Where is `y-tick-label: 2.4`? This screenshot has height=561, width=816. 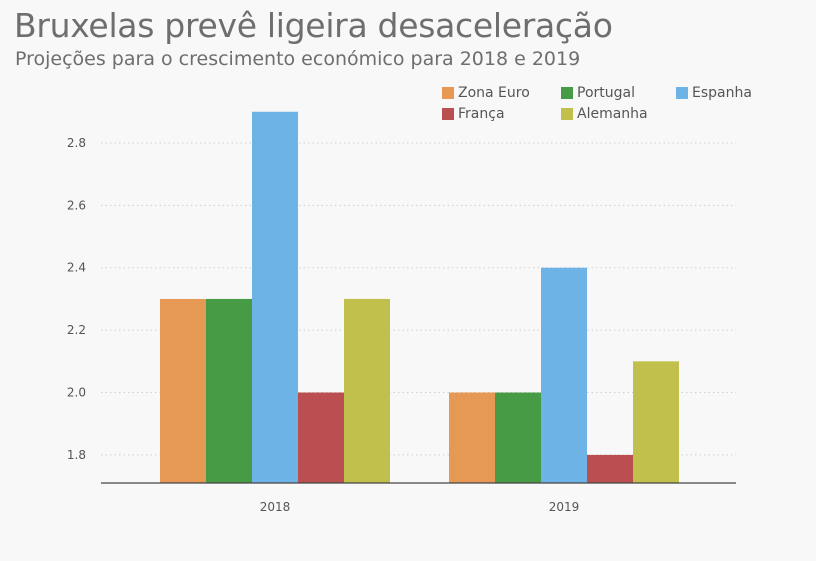 y-tick-label: 2.4 is located at coordinates (76, 268).